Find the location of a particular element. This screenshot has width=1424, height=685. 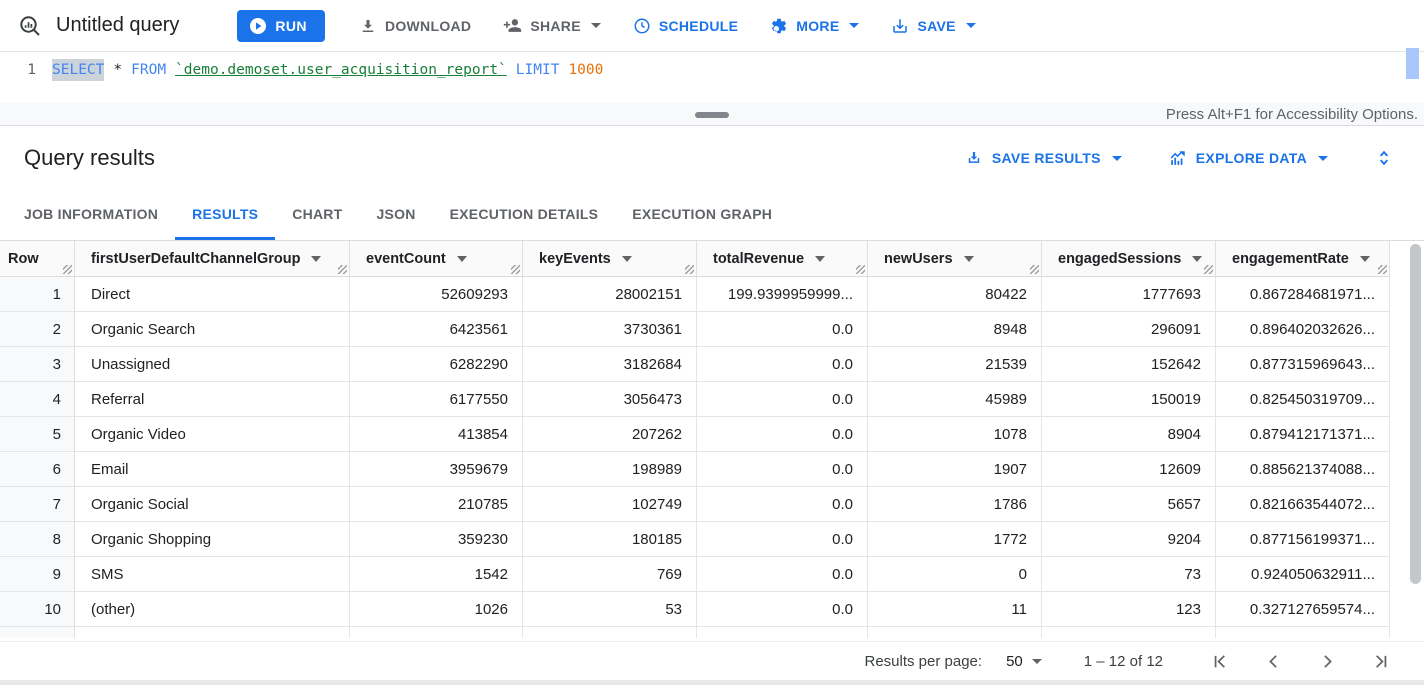

page-range-label: 1 – 12 of 12 is located at coordinates (1123, 661).